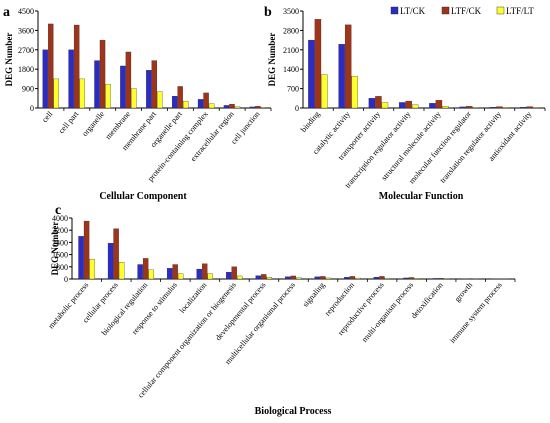  I want to click on y-tick-label: 1400, so click(291, 69).